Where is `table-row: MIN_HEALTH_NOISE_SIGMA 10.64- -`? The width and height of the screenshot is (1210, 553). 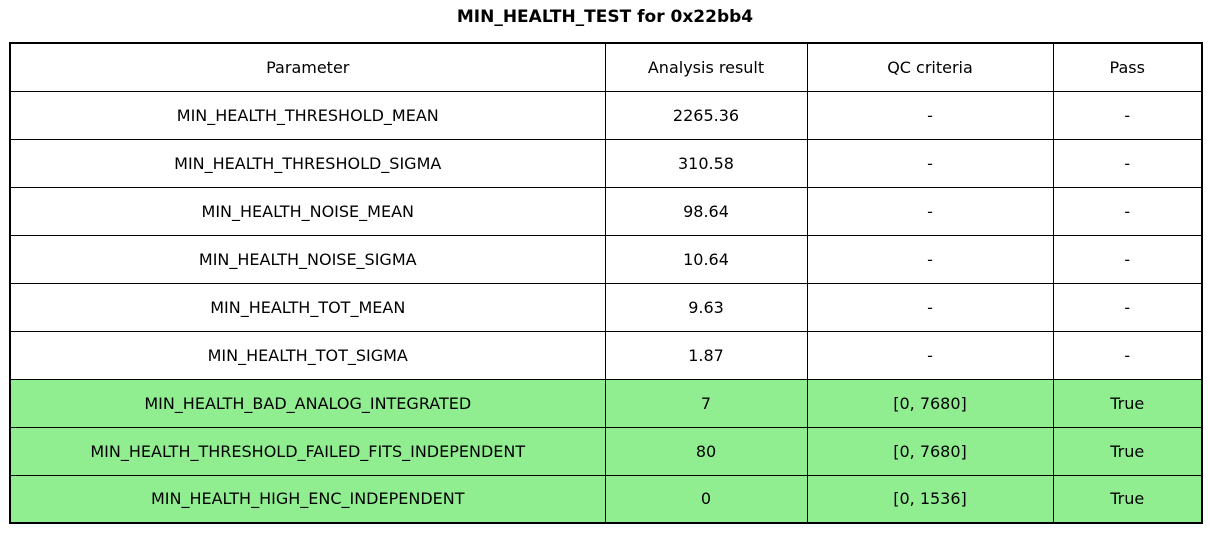 table-row: MIN_HEALTH_NOISE_SIGMA 10.64- - is located at coordinates (606, 259).